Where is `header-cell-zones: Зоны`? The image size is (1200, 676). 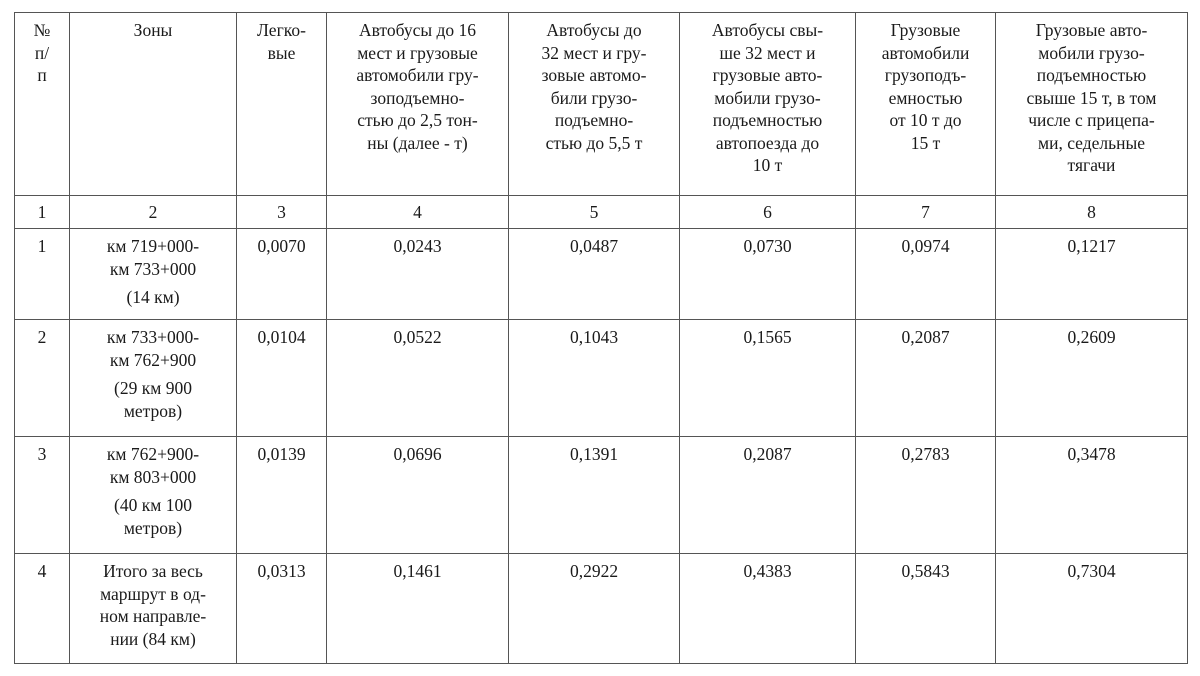
header-cell-zones: Зоны is located at coordinates (153, 104).